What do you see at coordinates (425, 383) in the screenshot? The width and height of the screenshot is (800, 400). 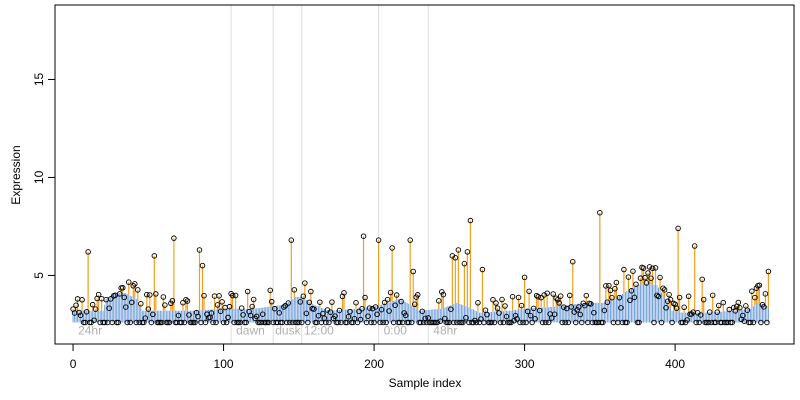 I see `x-axis-title: Sample index` at bounding box center [425, 383].